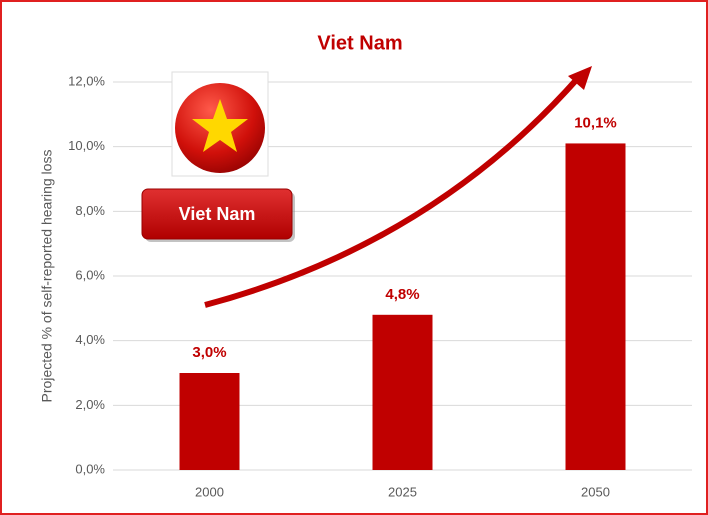 The image size is (708, 515). What do you see at coordinates (595, 122) in the screenshot?
I see `value-label: 10,1%` at bounding box center [595, 122].